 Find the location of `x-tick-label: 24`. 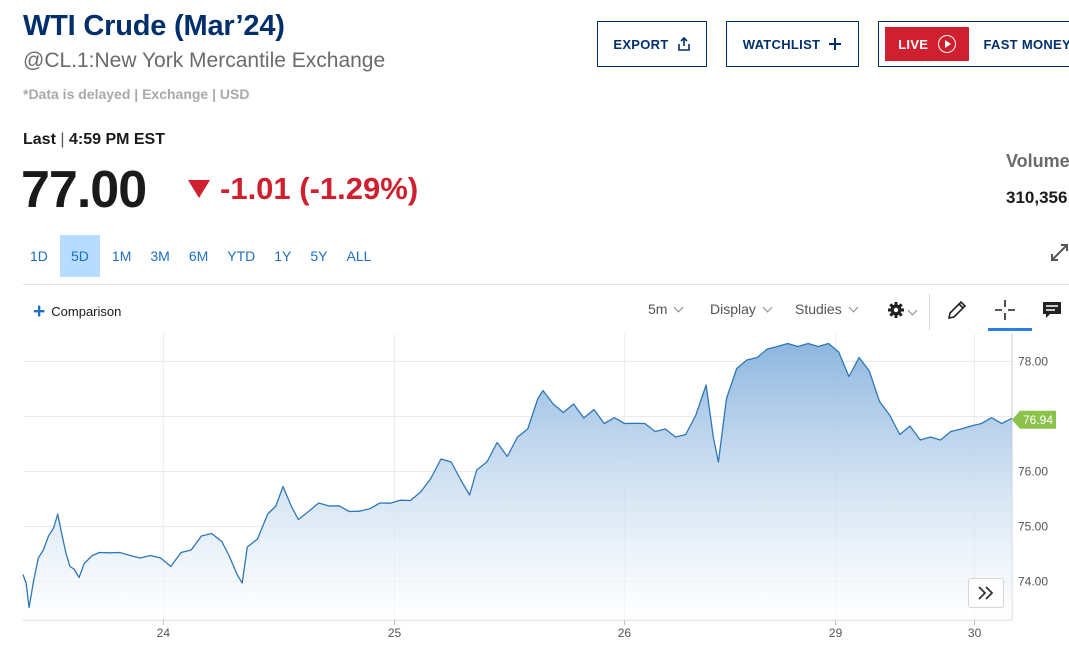

x-tick-label: 24 is located at coordinates (164, 633).